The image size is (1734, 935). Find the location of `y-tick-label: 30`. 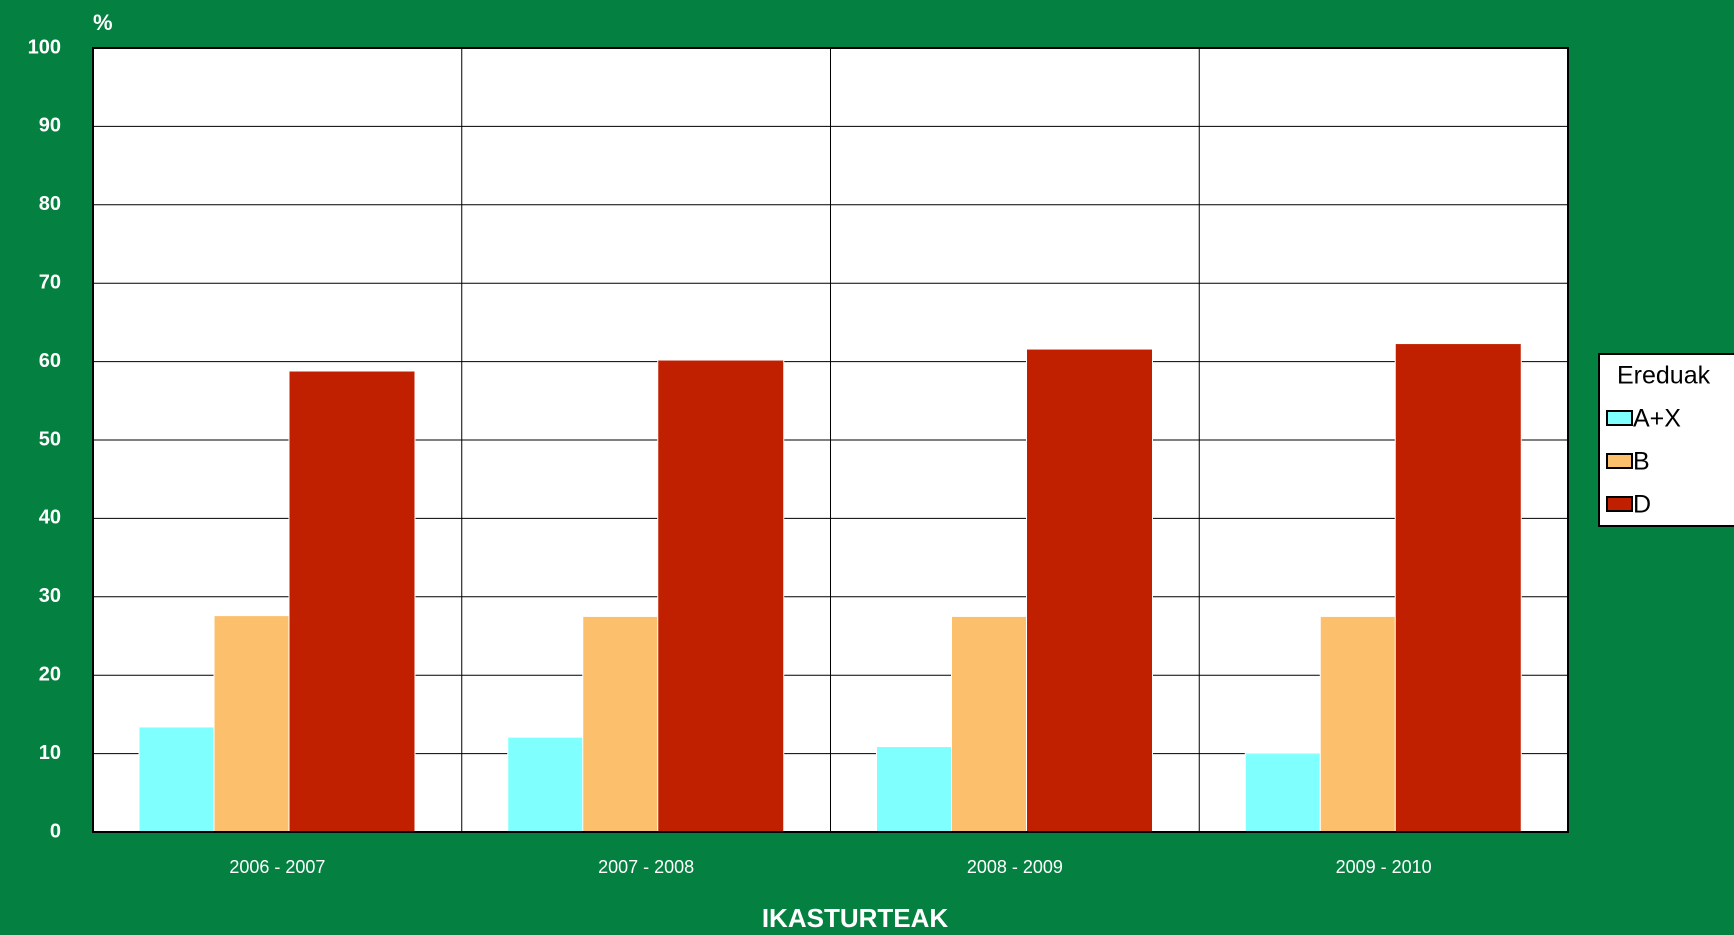

y-tick-label: 30 is located at coordinates (50, 596).